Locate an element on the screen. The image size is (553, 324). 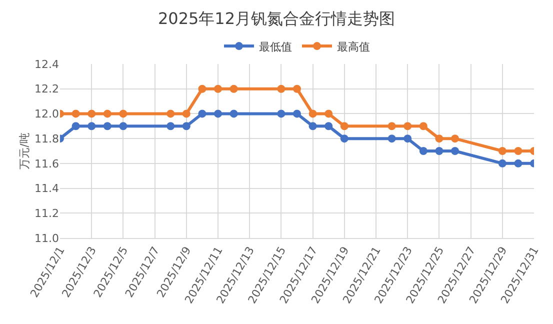
y-tick-label: 11.4 is located at coordinates (46, 189).